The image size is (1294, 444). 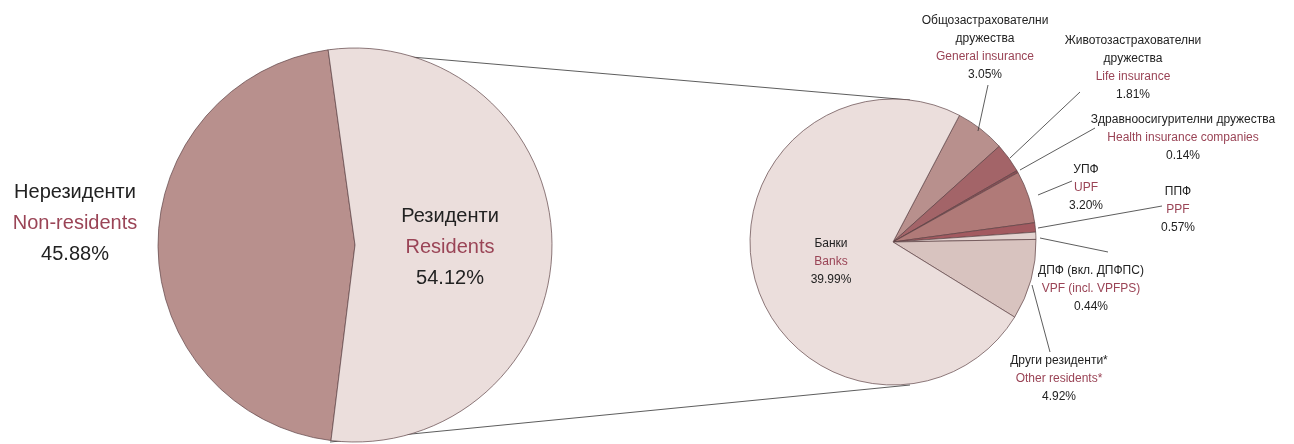 What do you see at coordinates (831, 279) in the screenshot?
I see `data-label: 39.99%` at bounding box center [831, 279].